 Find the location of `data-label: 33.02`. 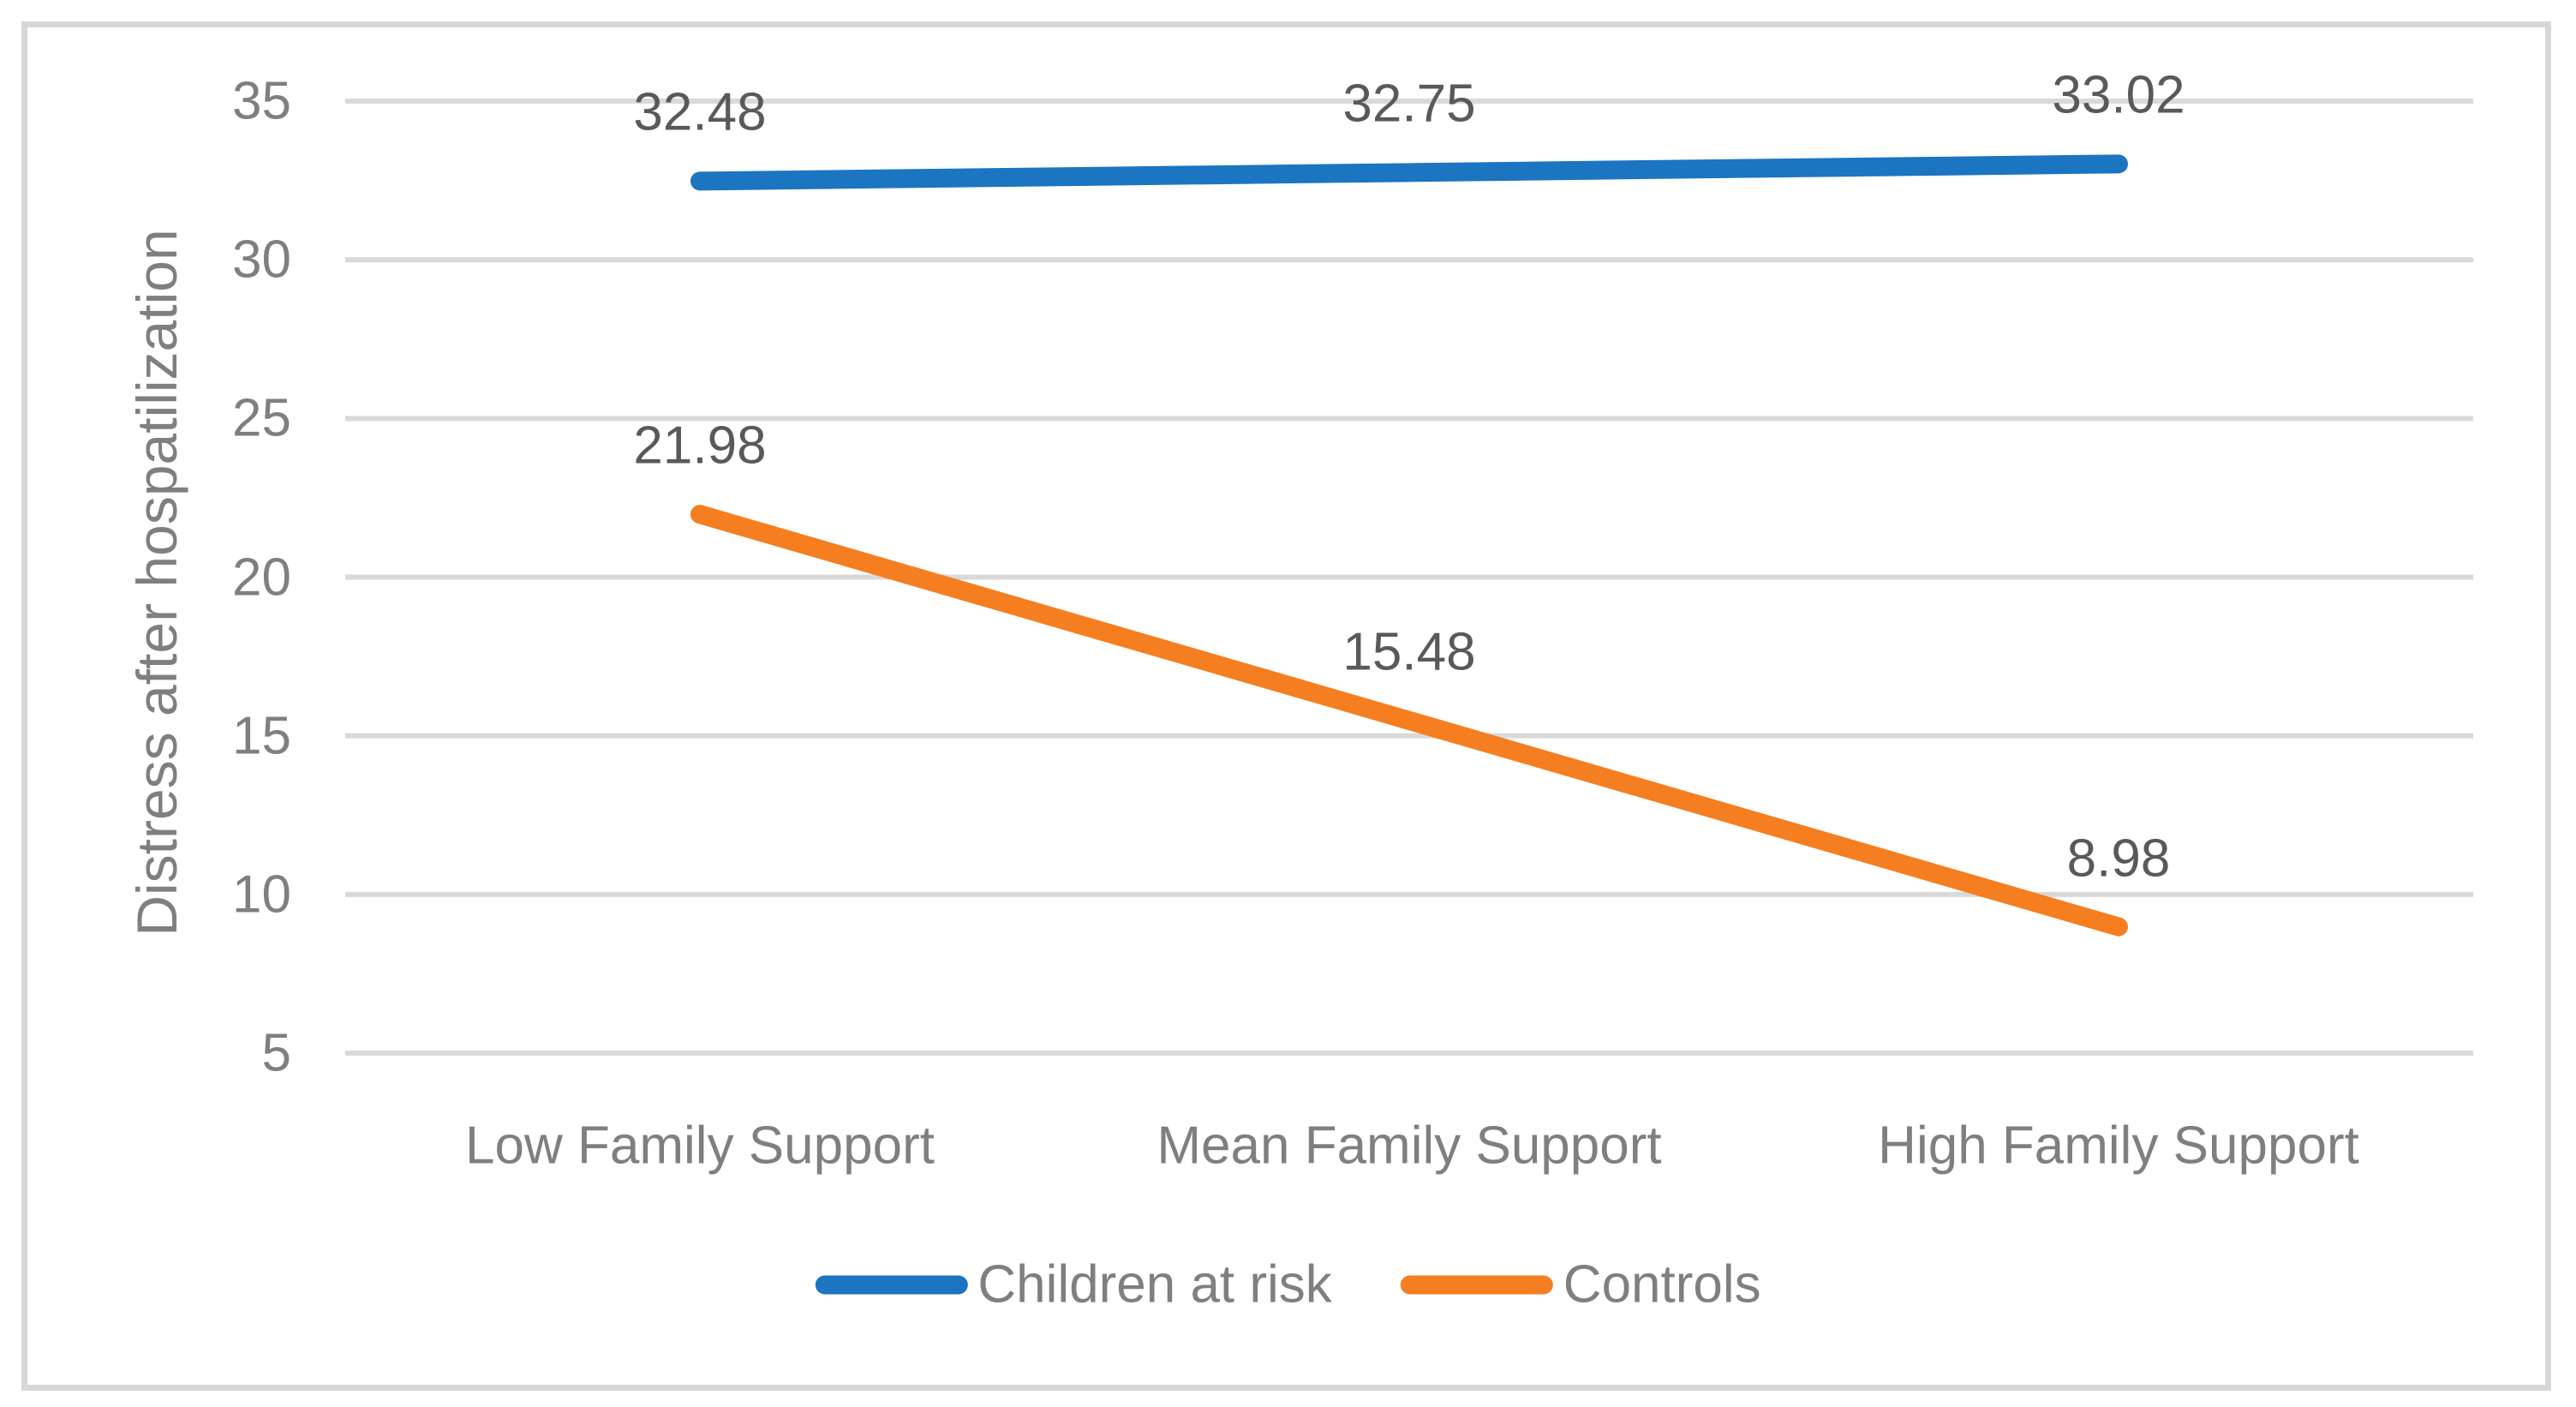

data-label: 33.02 is located at coordinates (2119, 95).